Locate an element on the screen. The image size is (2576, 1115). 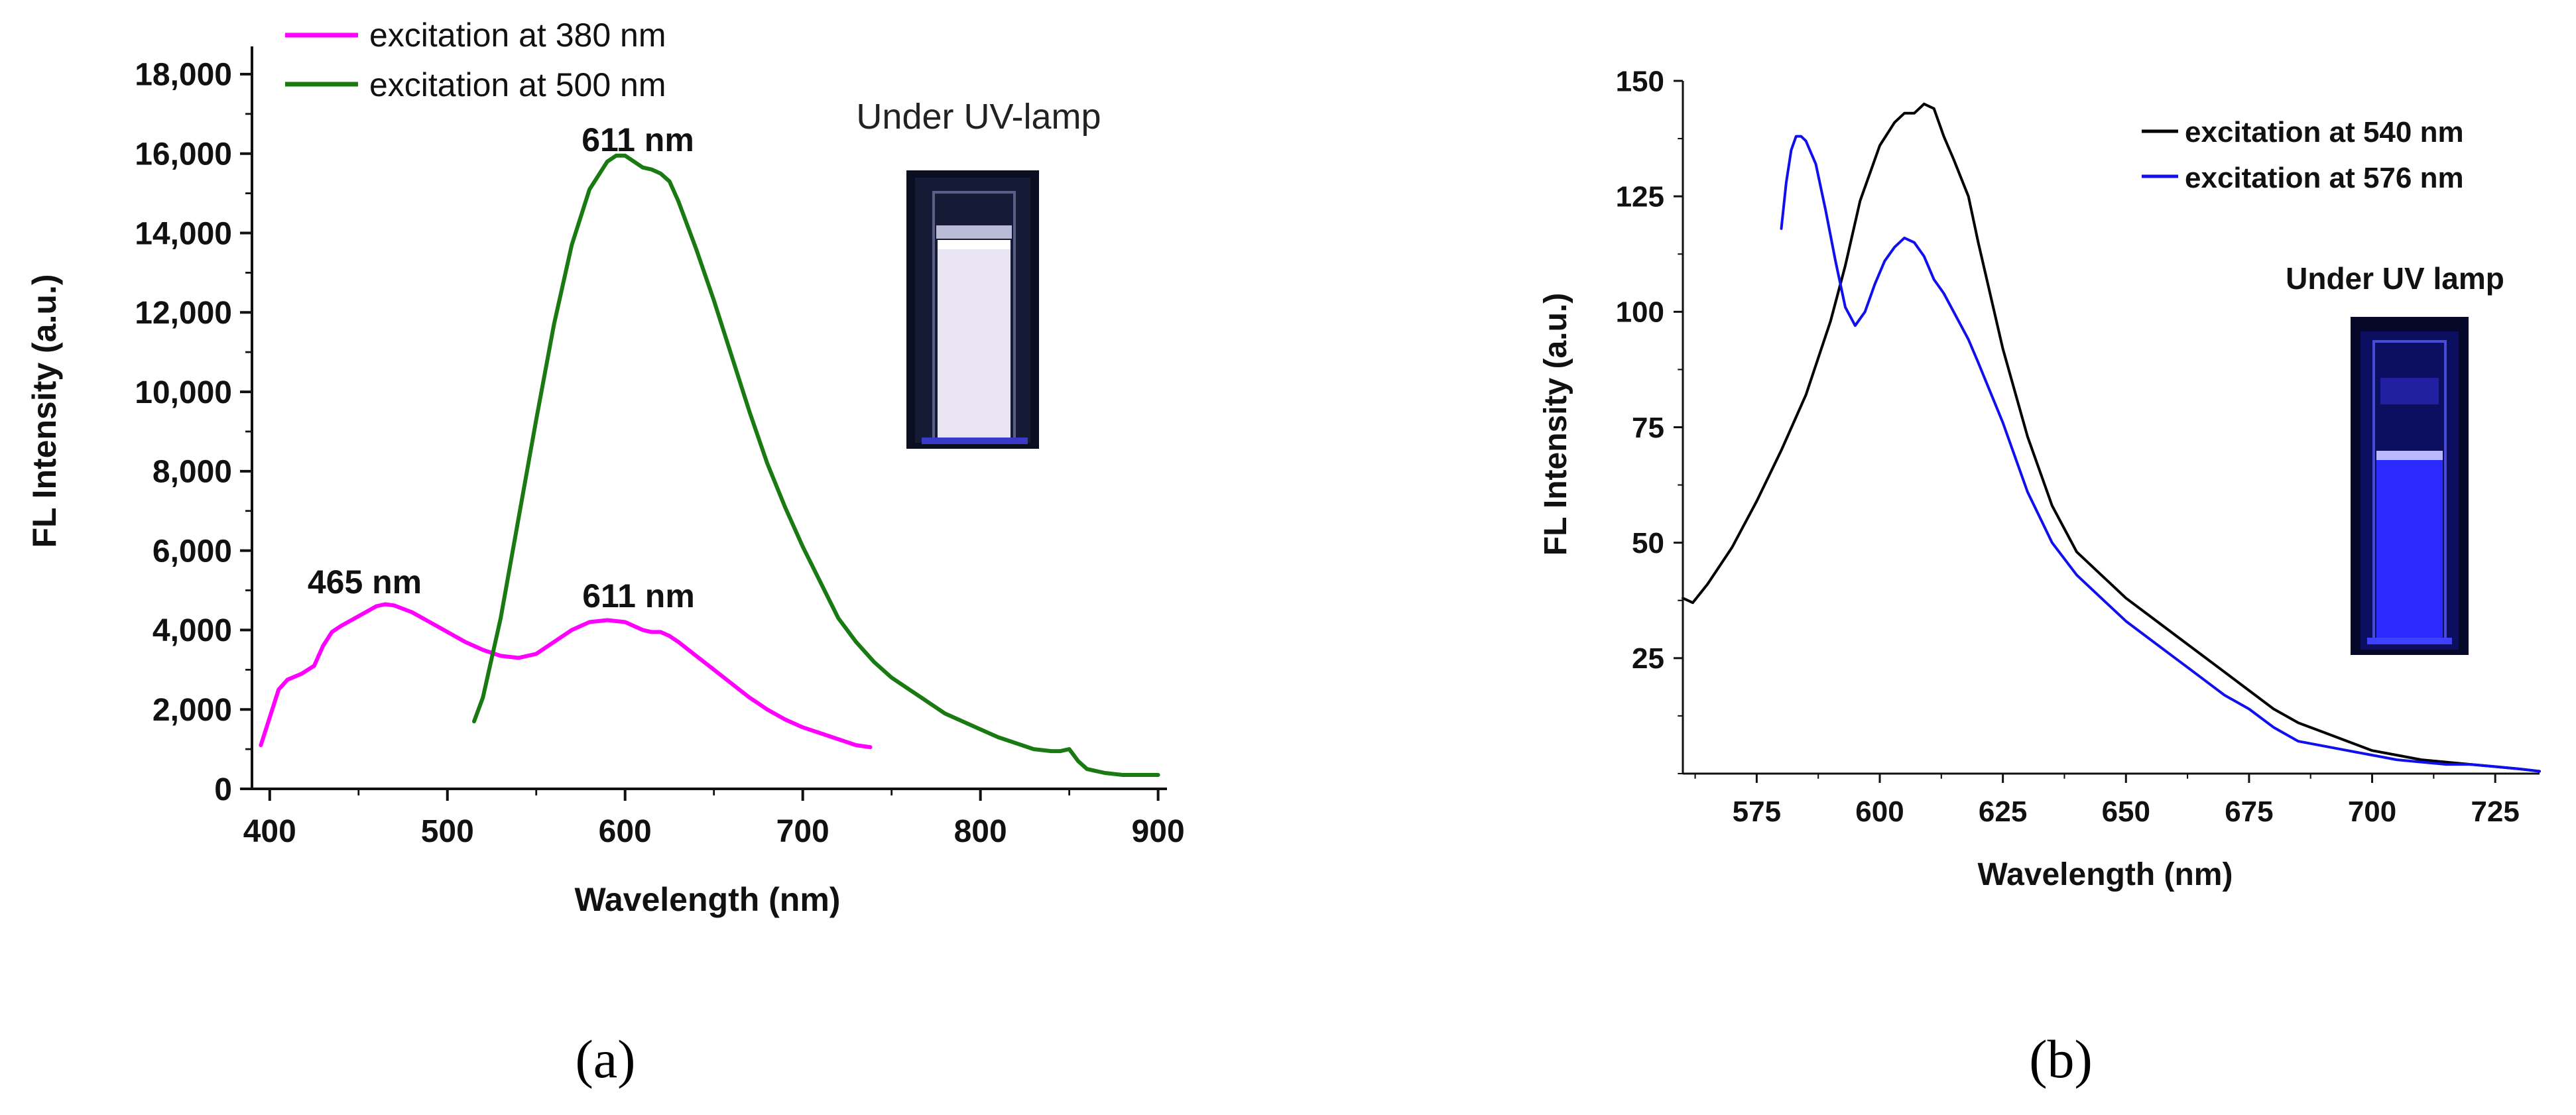
panel-b-x-tick-label: 600 is located at coordinates (1879, 812).